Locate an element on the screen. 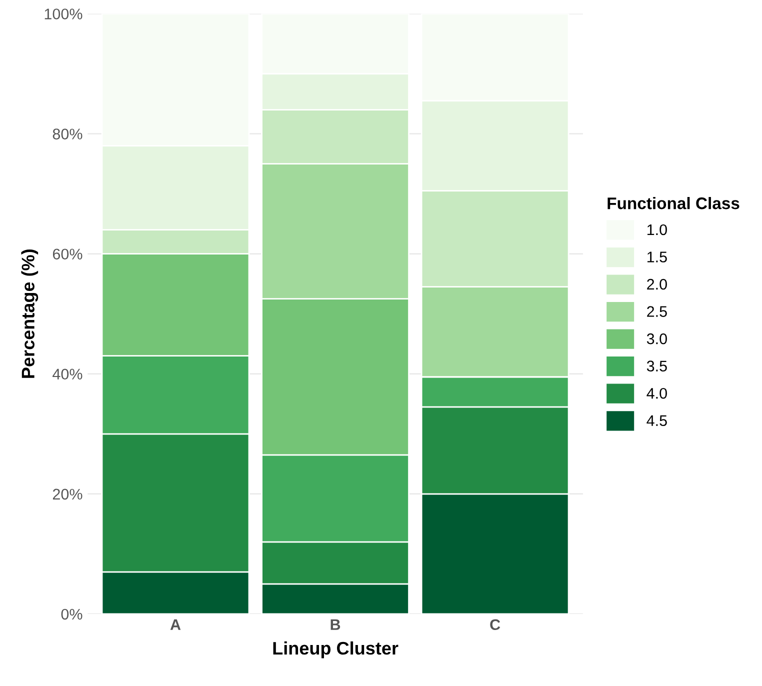  legend-label: 4.5 is located at coordinates (656, 420).